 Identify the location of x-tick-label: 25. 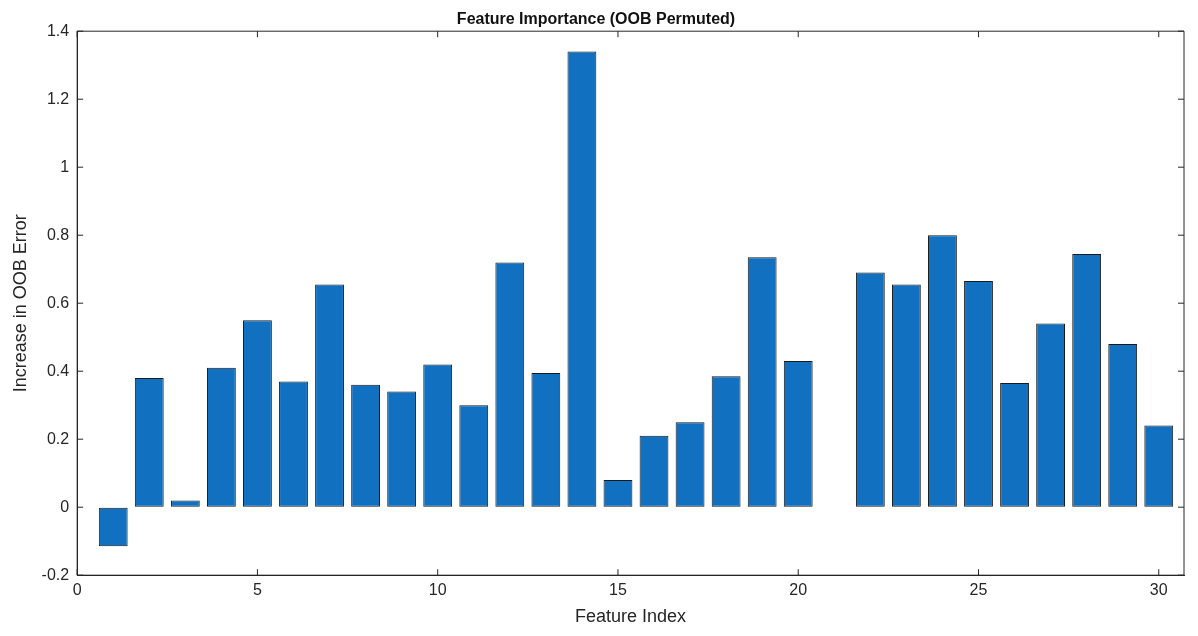
(978, 590).